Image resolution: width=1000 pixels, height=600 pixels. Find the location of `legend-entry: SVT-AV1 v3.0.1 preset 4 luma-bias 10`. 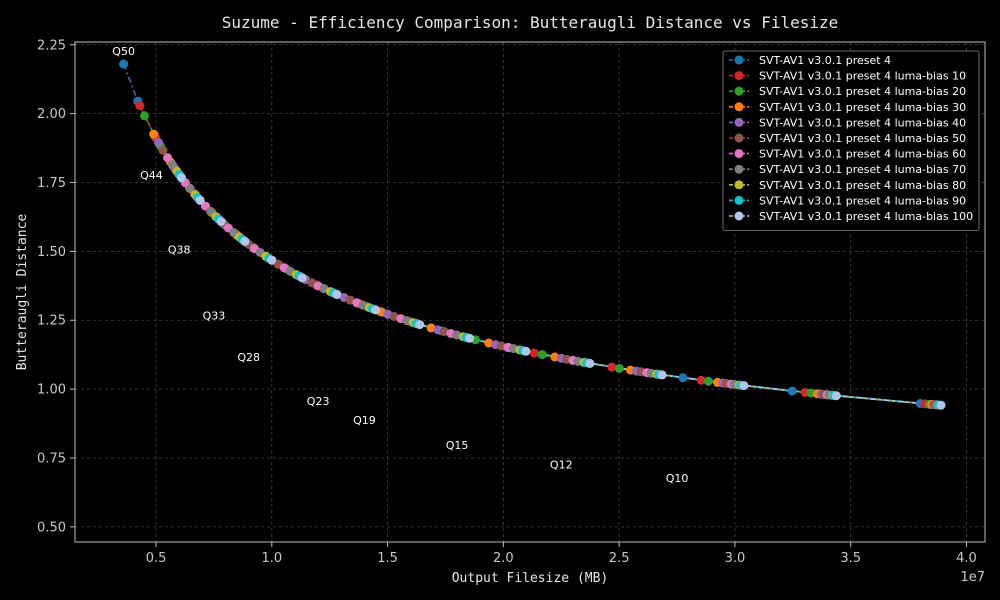

legend-entry: SVT-AV1 v3.0.1 preset 4 luma-bias 10 is located at coordinates (862, 76).